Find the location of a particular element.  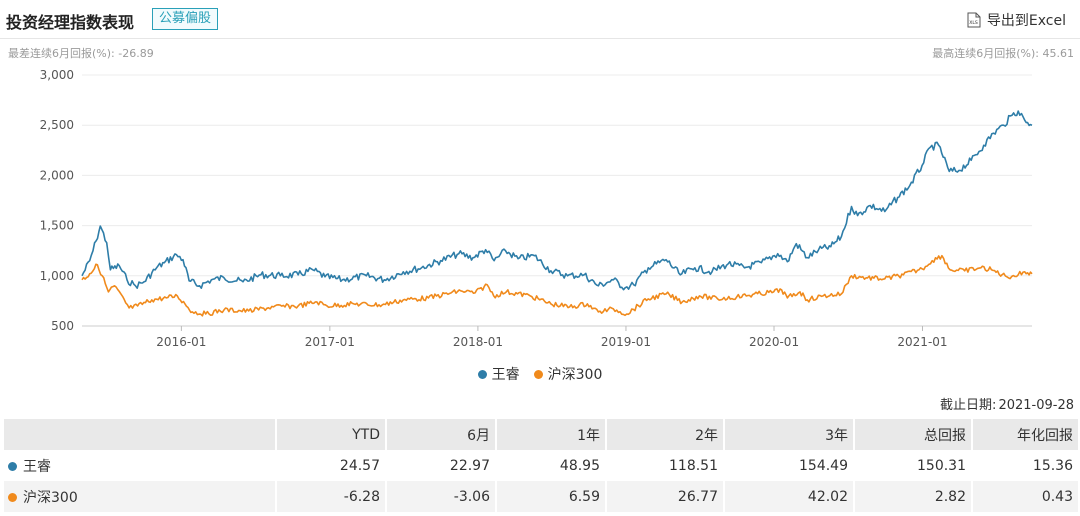

series-line-hs300 is located at coordinates (557, 285).